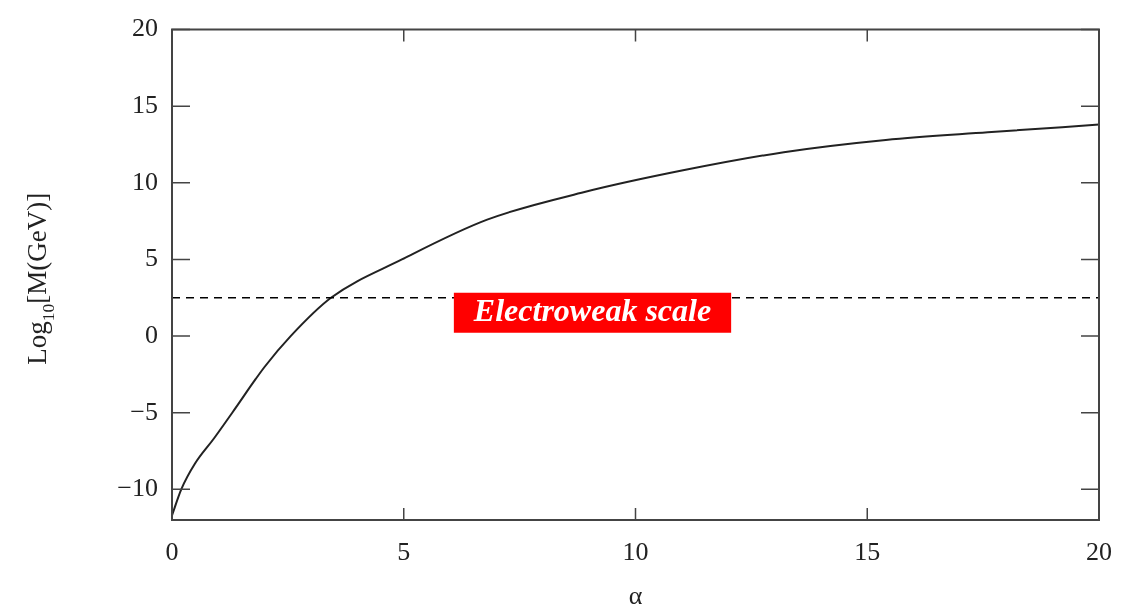 The width and height of the screenshot is (1130, 609). I want to click on y-tick-label: 10, so click(145, 181).